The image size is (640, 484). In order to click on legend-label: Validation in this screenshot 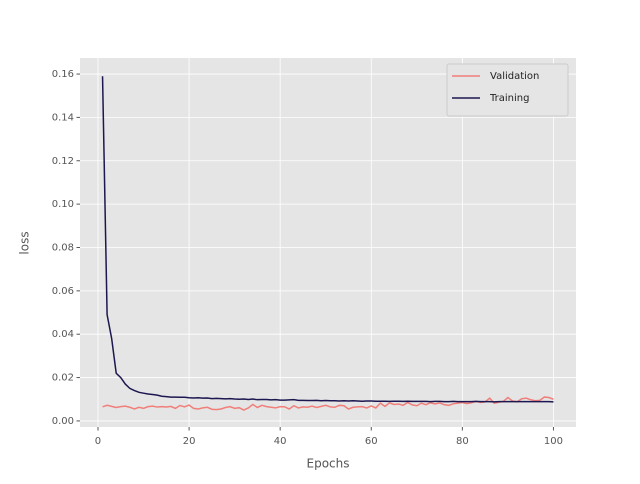, I will do `click(514, 76)`.